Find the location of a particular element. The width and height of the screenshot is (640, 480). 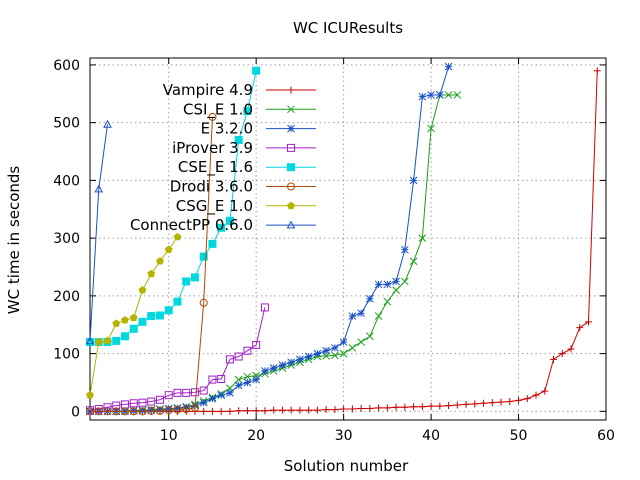

x-tick-label: 60 is located at coordinates (606, 436).